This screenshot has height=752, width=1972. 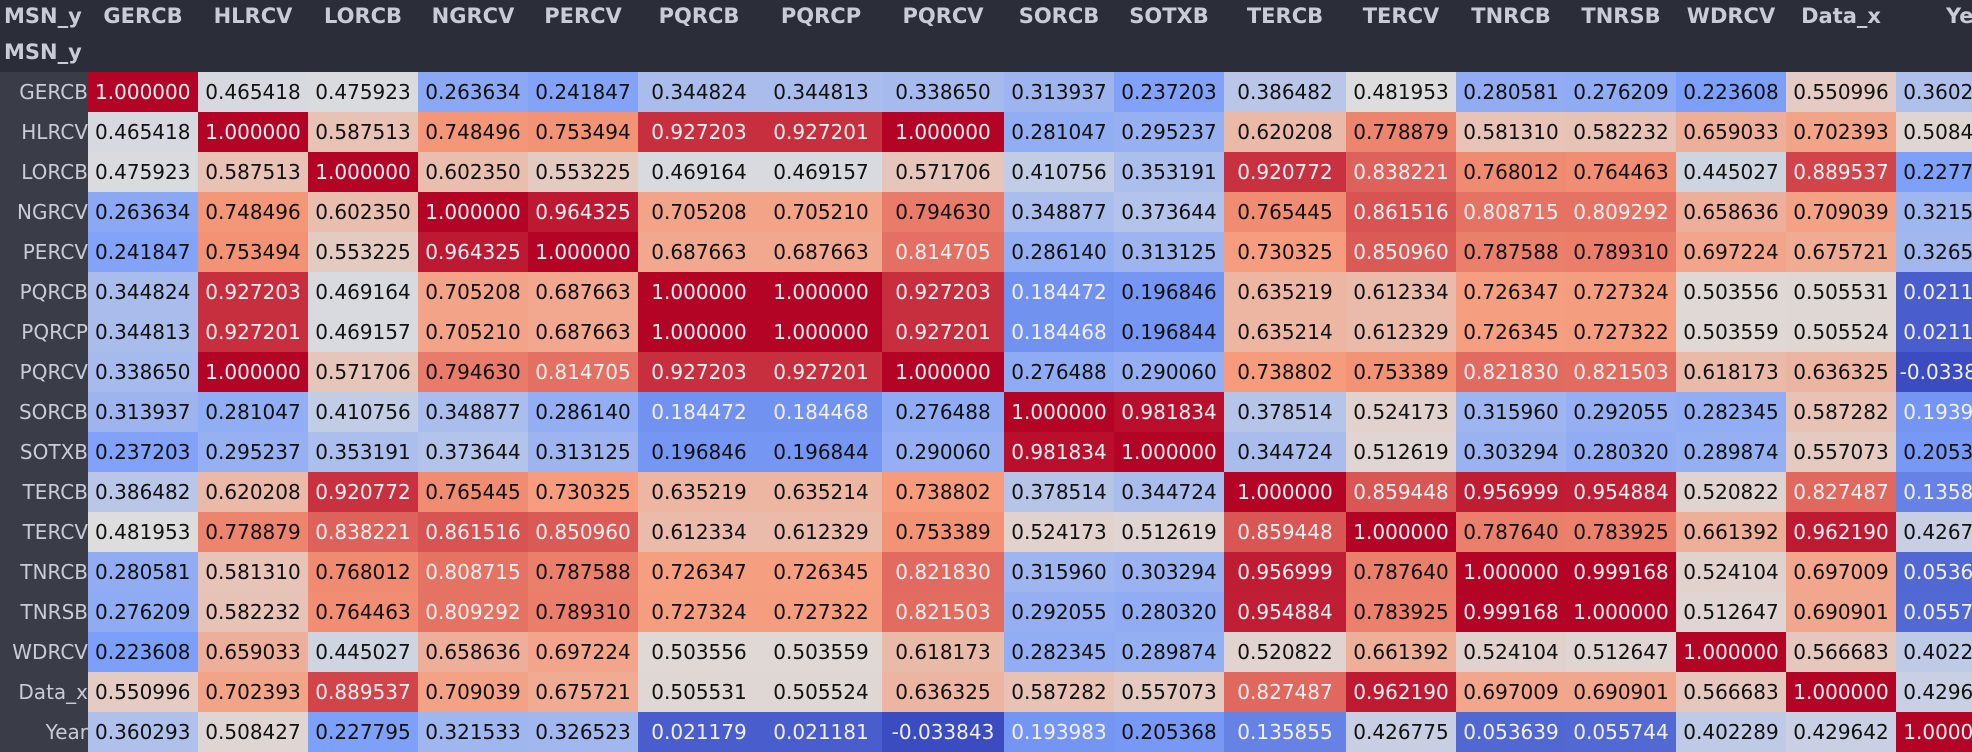 I want to click on correlation-cell: -0.033843, so click(x=943, y=732).